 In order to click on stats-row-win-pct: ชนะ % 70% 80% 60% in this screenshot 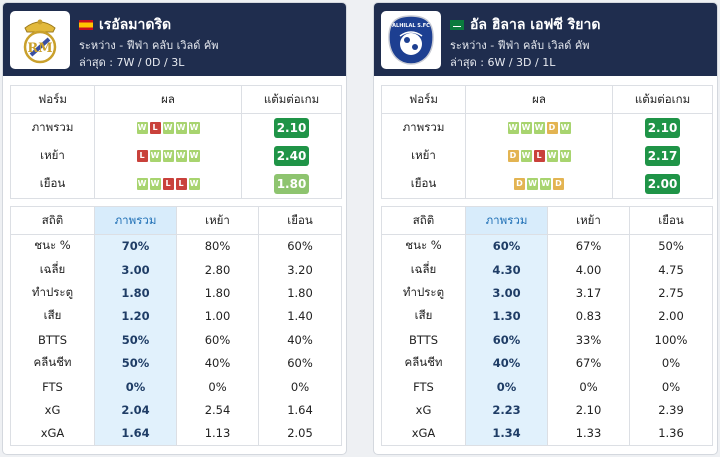, I will do `click(176, 246)`.